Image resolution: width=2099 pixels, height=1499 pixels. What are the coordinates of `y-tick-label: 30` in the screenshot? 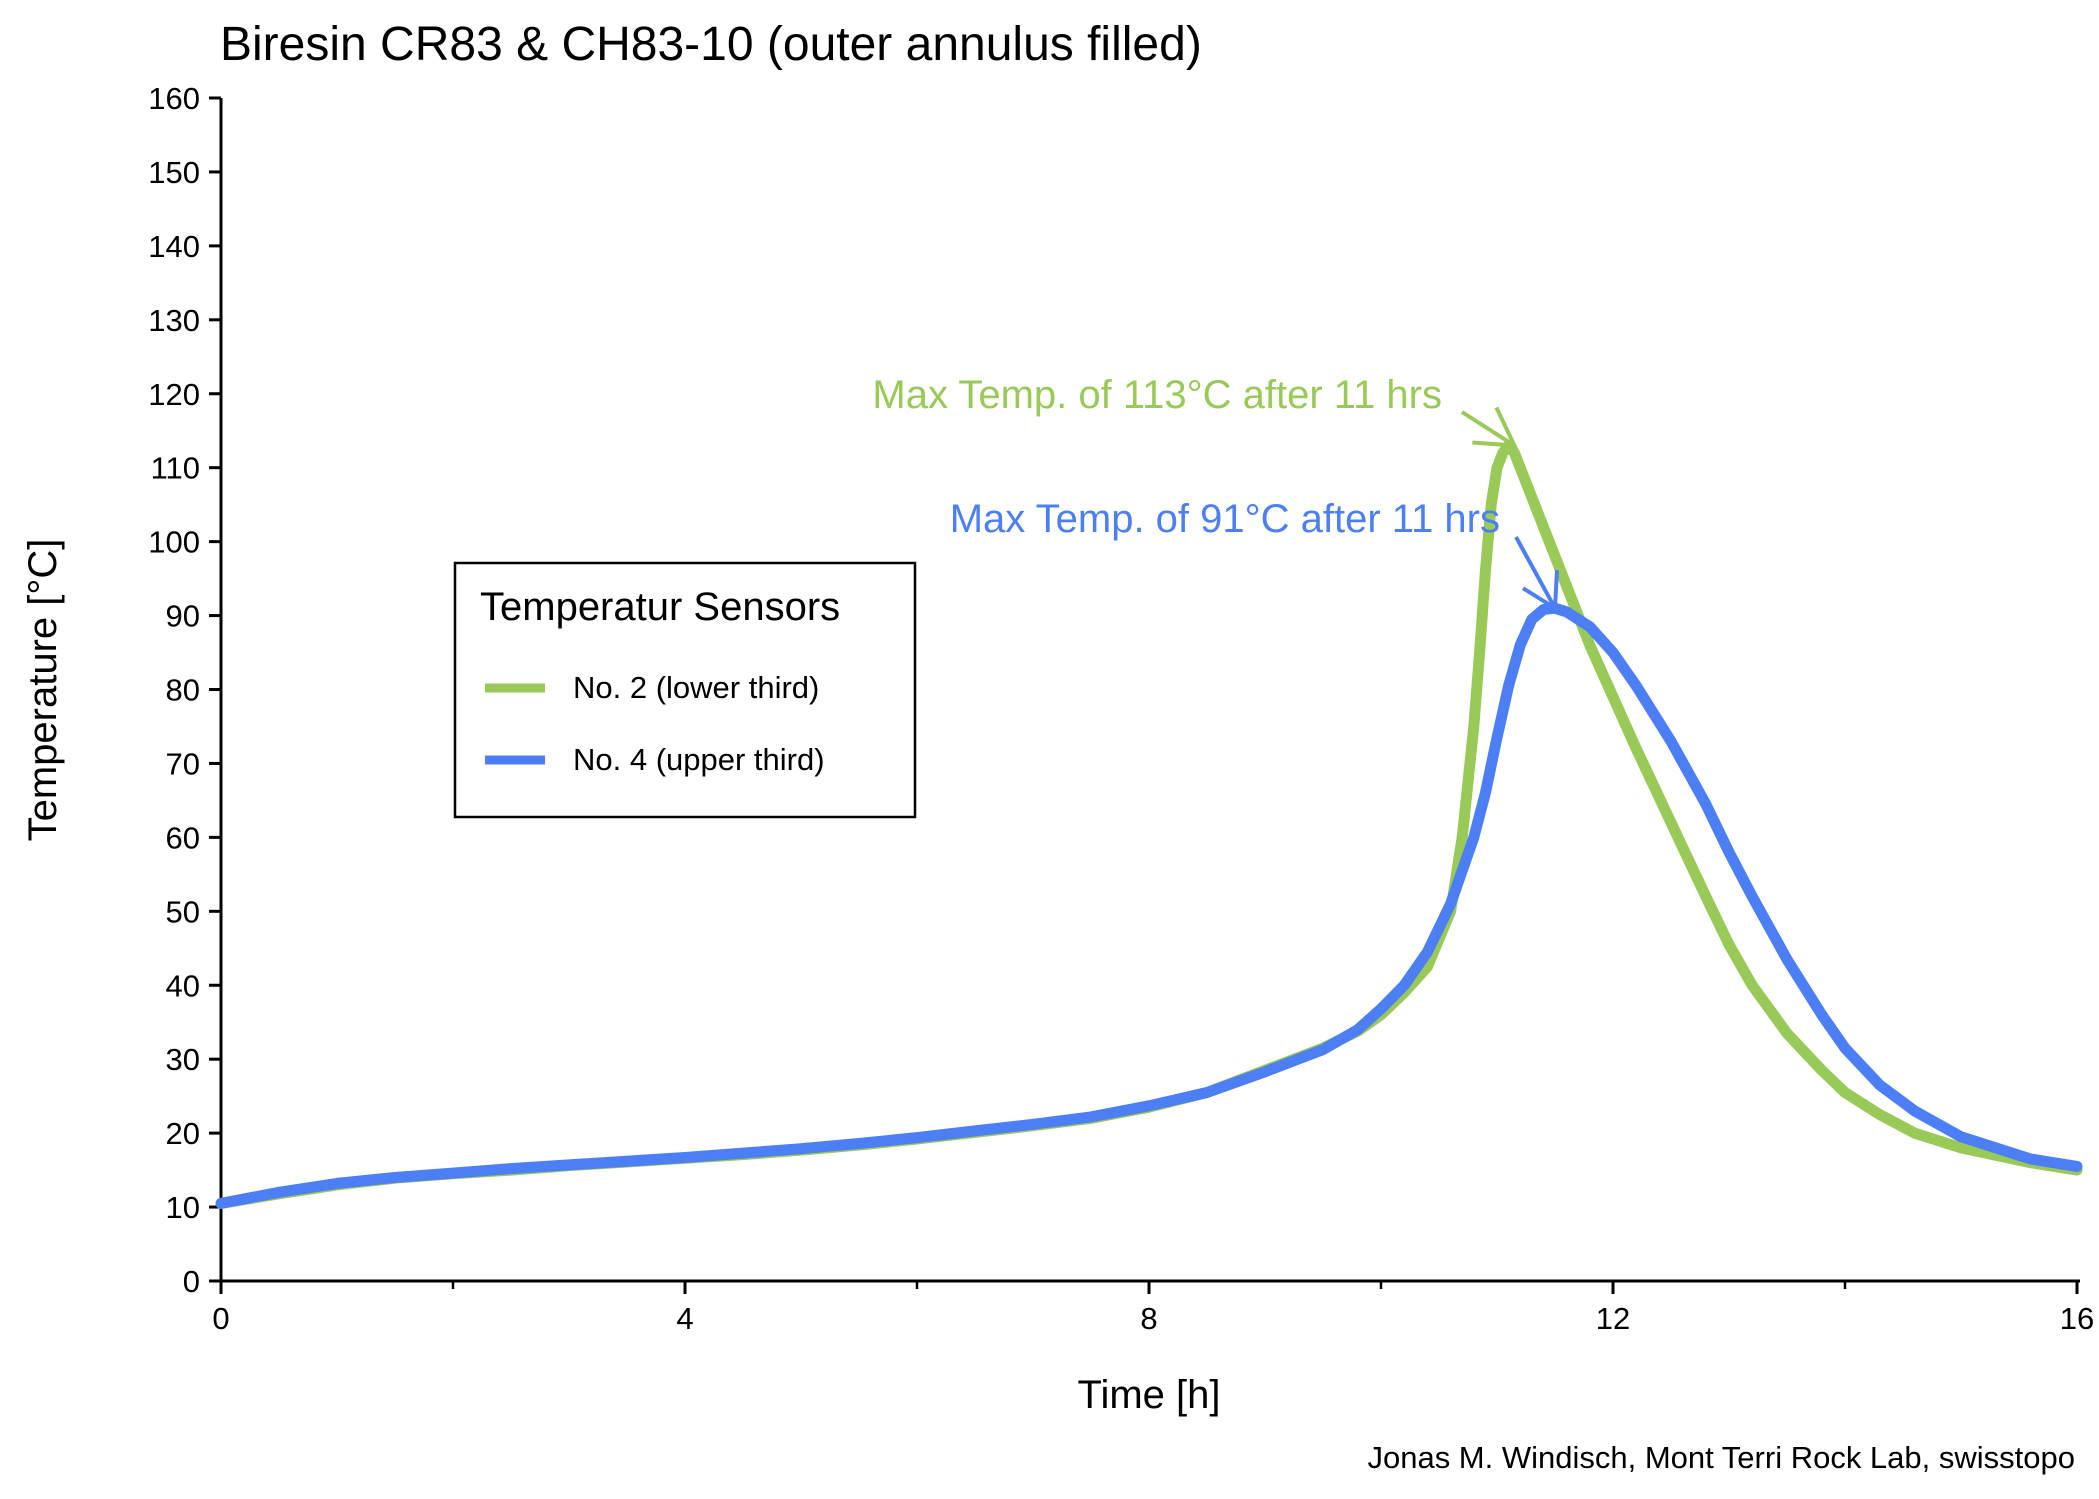 It's located at (183, 1059).